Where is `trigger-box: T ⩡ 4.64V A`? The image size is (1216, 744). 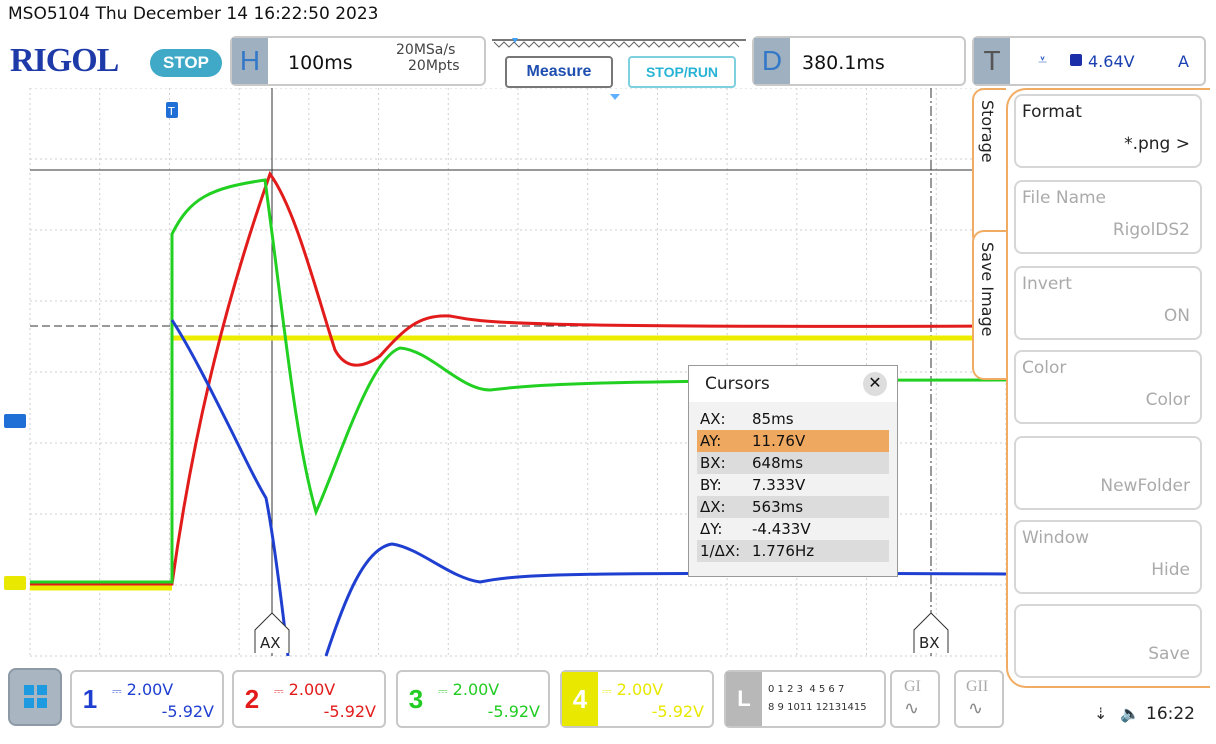 trigger-box: T ⩡ 4.64V A is located at coordinates (1089, 61).